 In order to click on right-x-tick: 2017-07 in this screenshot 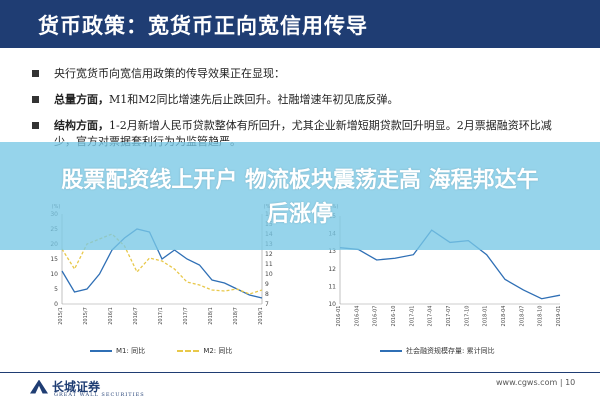, I will do `click(449, 316)`.